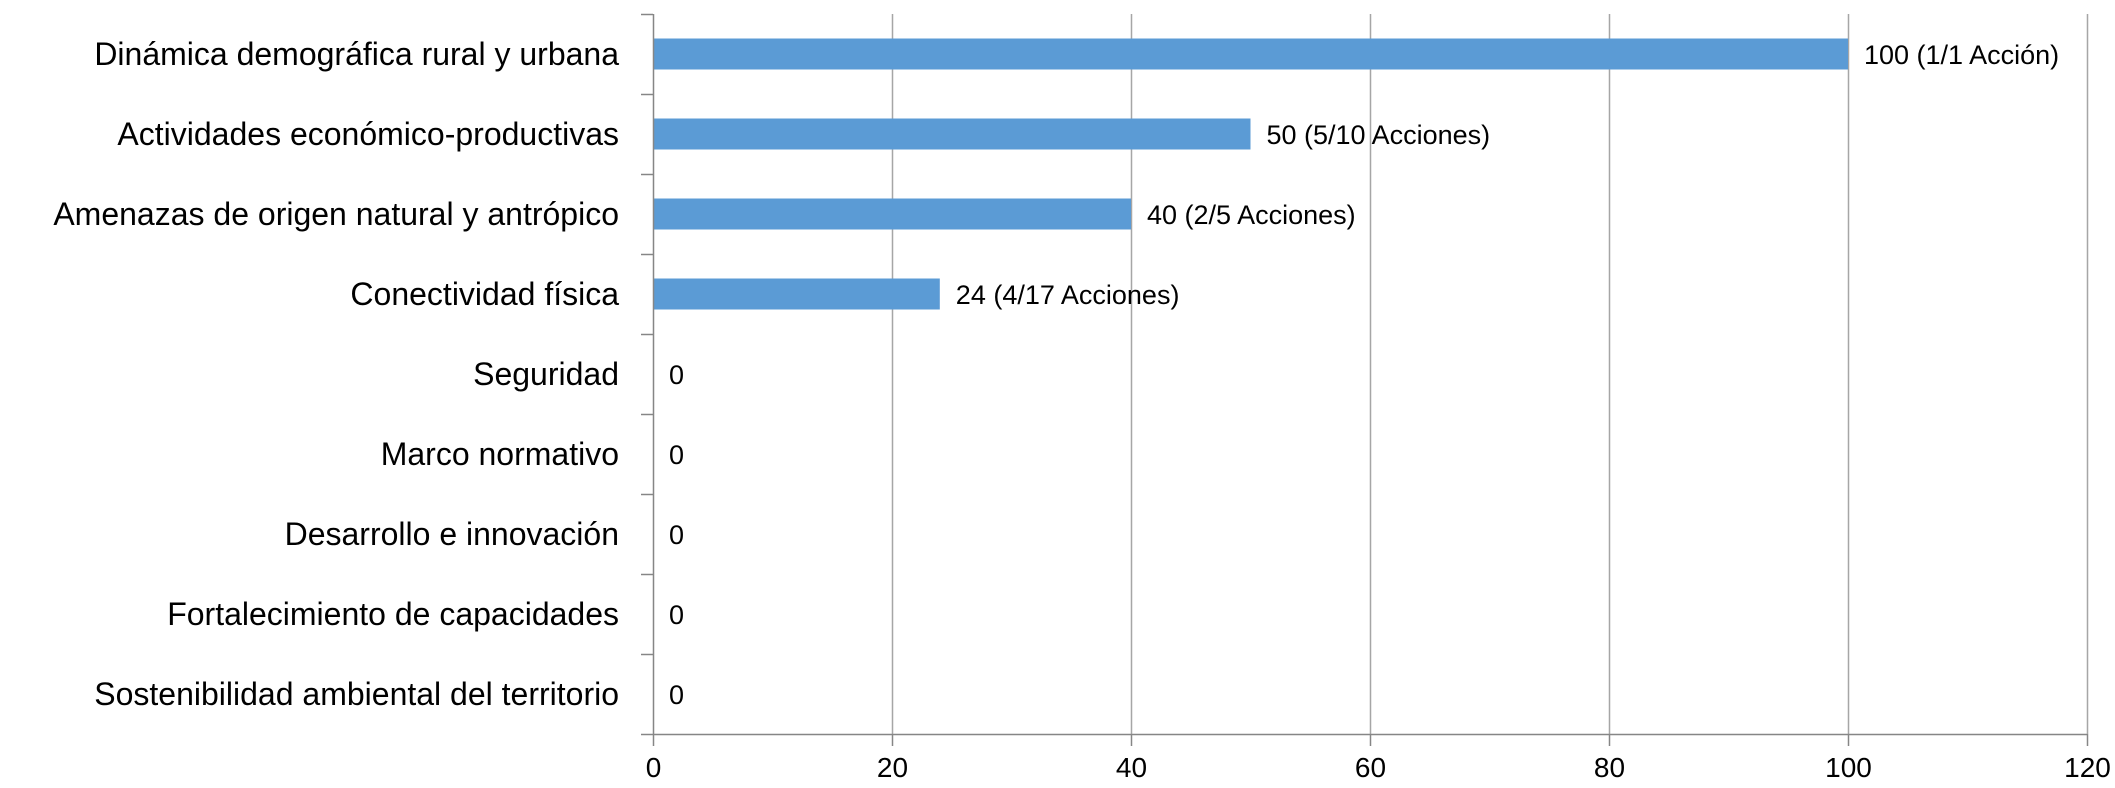 Image resolution: width=2115 pixels, height=788 pixels. What do you see at coordinates (1131, 767) in the screenshot?
I see `x-tick-label: 40` at bounding box center [1131, 767].